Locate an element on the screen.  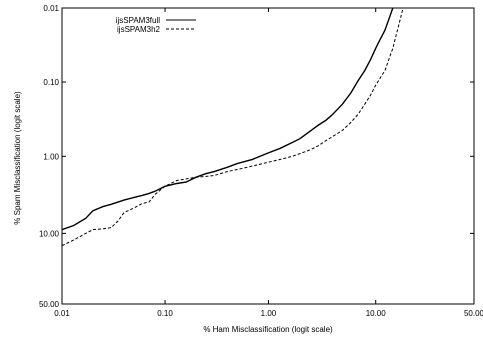
legend-label: ijsSPAM3full is located at coordinates (138, 20).